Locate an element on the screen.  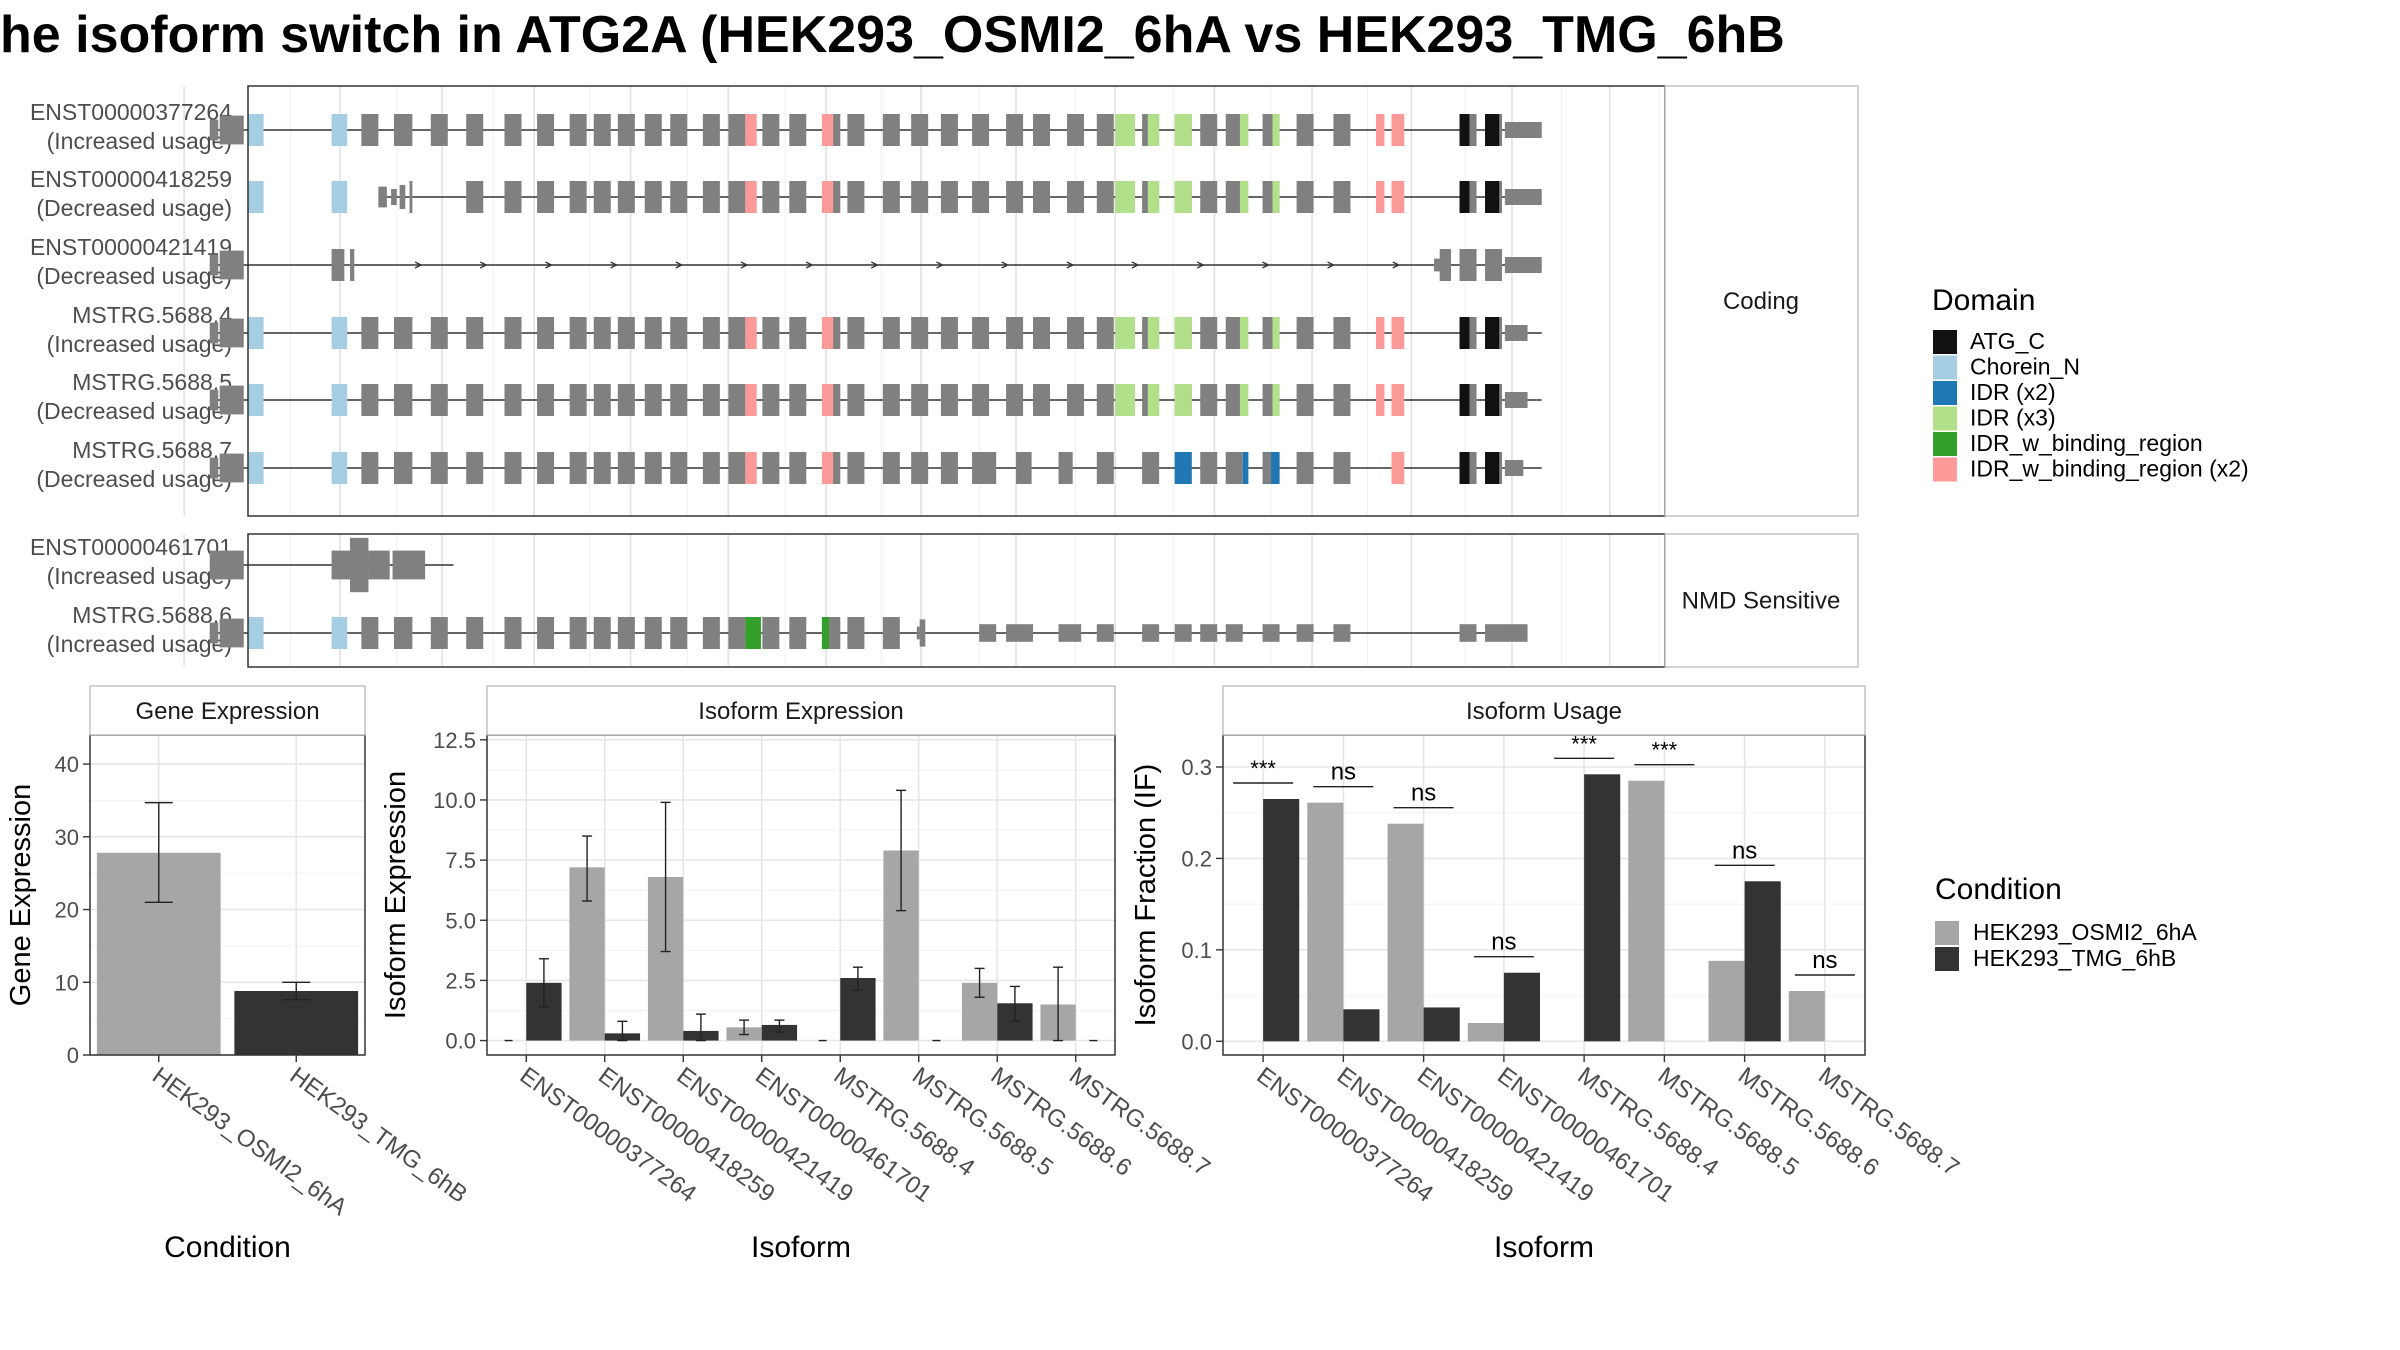
usage-label: (Increased usage) is located at coordinates (139, 644).